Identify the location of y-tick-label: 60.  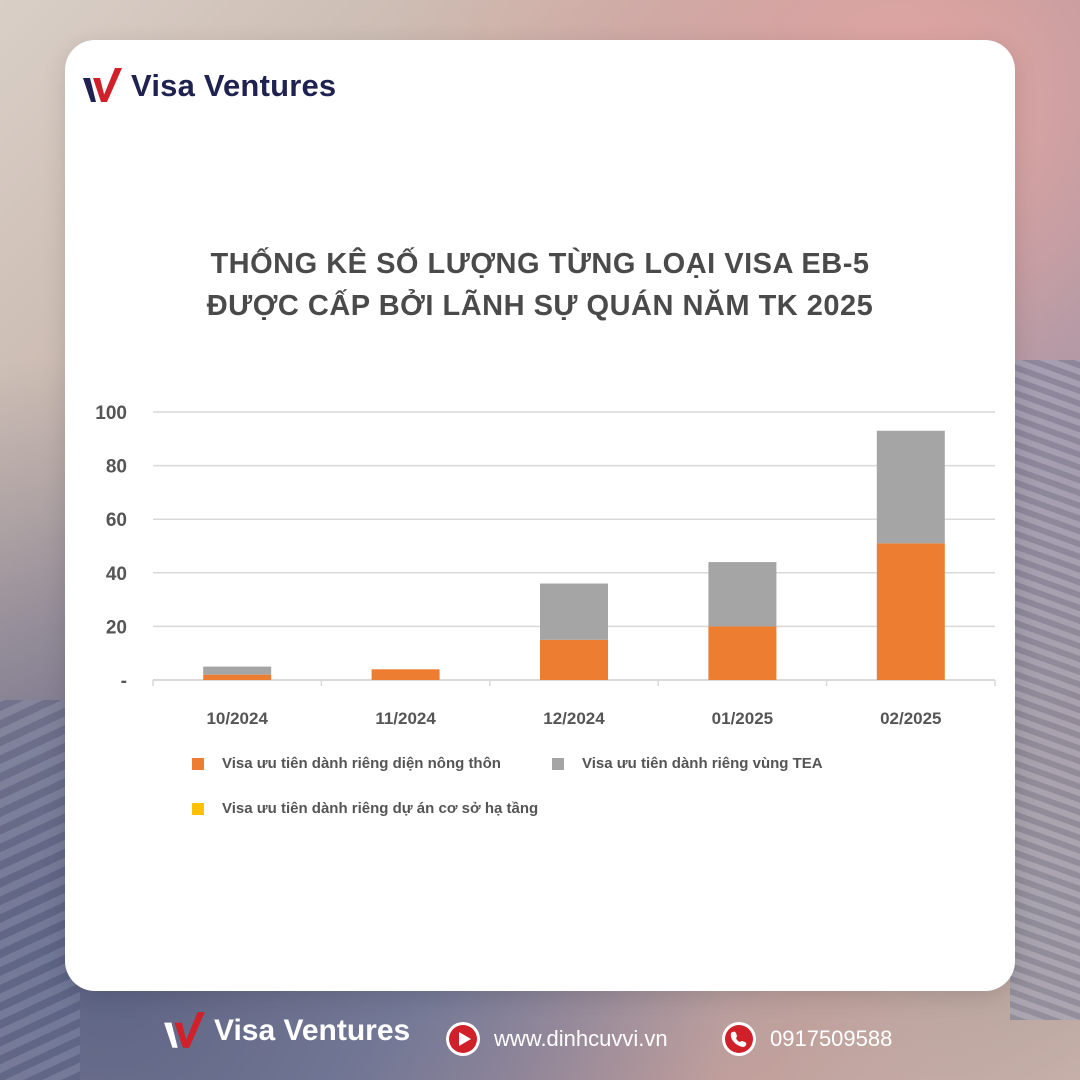
(116, 520).